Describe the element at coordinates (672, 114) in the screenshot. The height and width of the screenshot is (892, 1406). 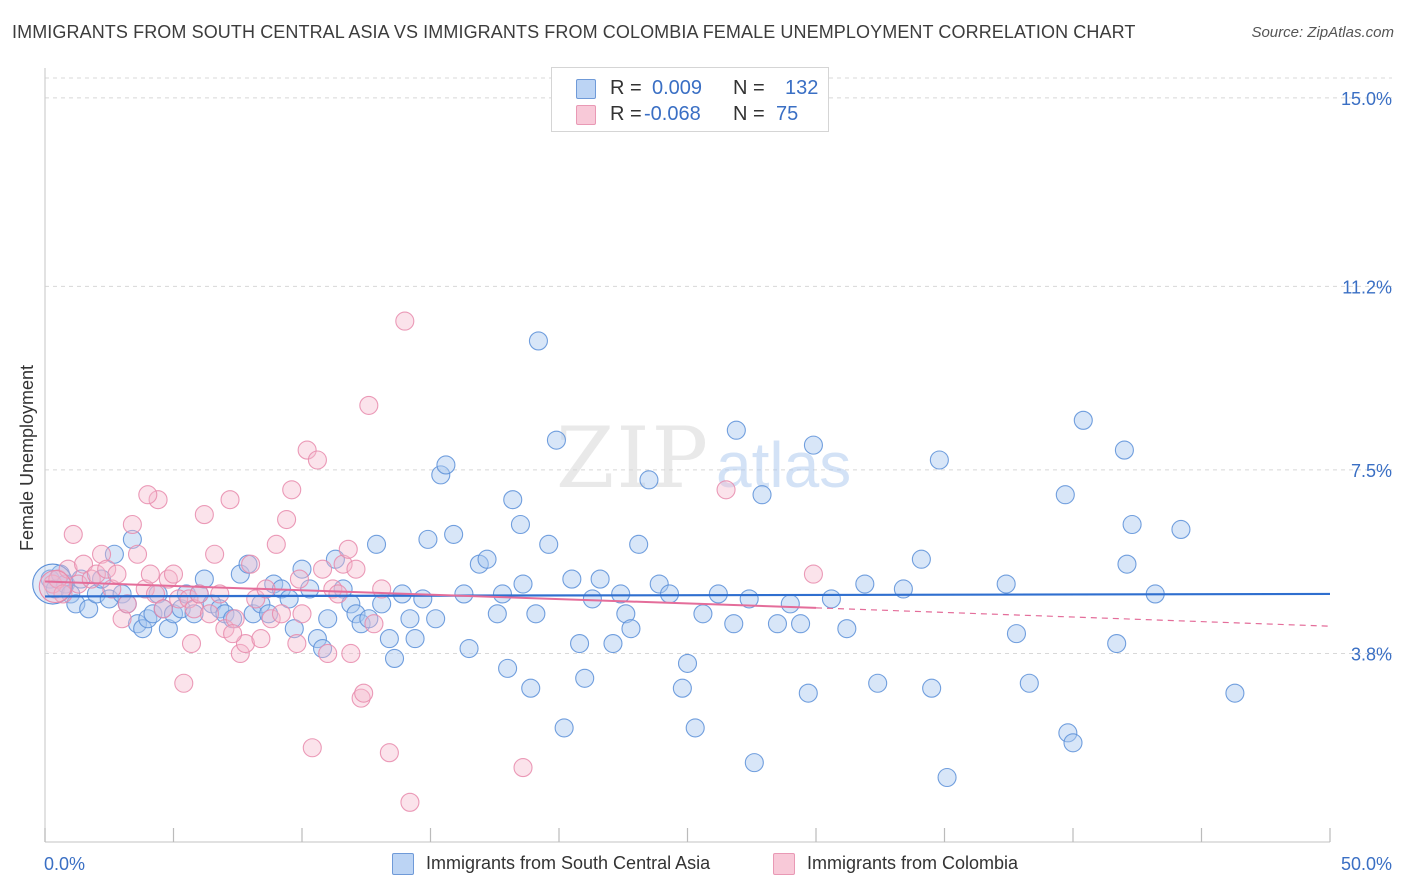
I see `legend-r-value: -0.068` at that location.